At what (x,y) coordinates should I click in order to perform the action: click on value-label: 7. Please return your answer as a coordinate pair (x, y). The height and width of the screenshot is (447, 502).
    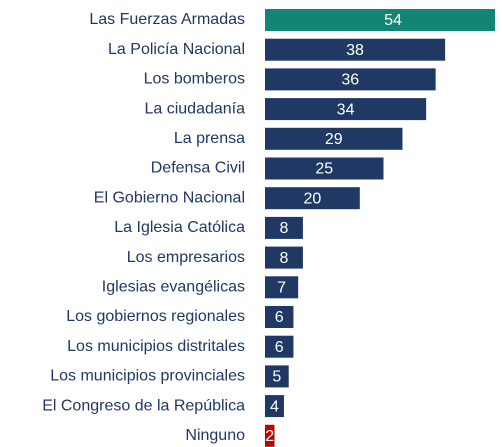
    Looking at the image, I should click on (281, 288).